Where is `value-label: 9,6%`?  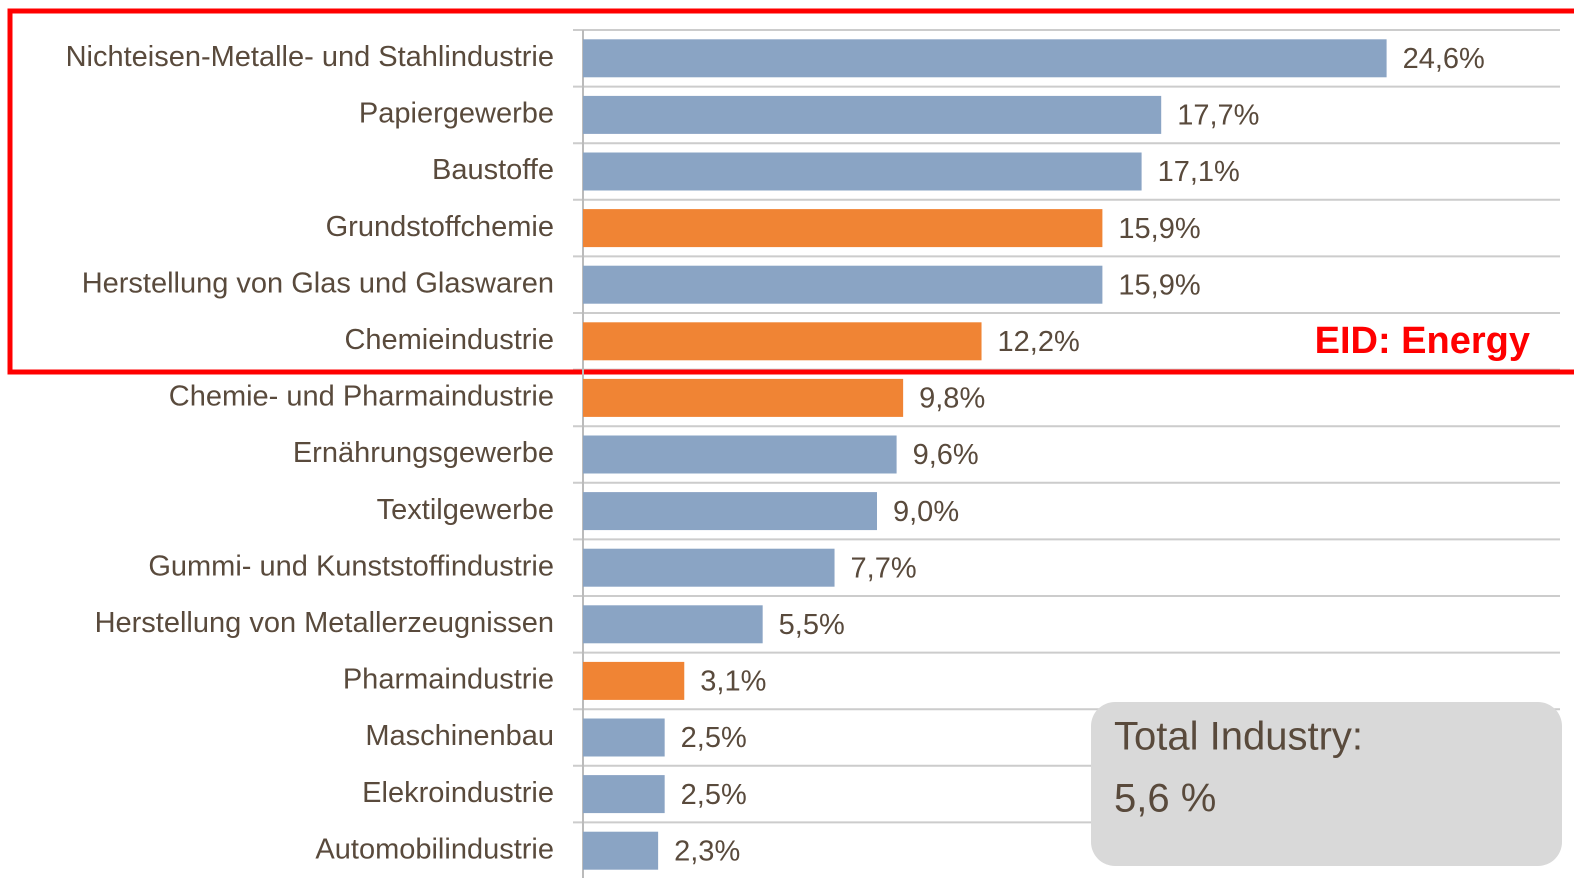 value-label: 9,6% is located at coordinates (946, 455).